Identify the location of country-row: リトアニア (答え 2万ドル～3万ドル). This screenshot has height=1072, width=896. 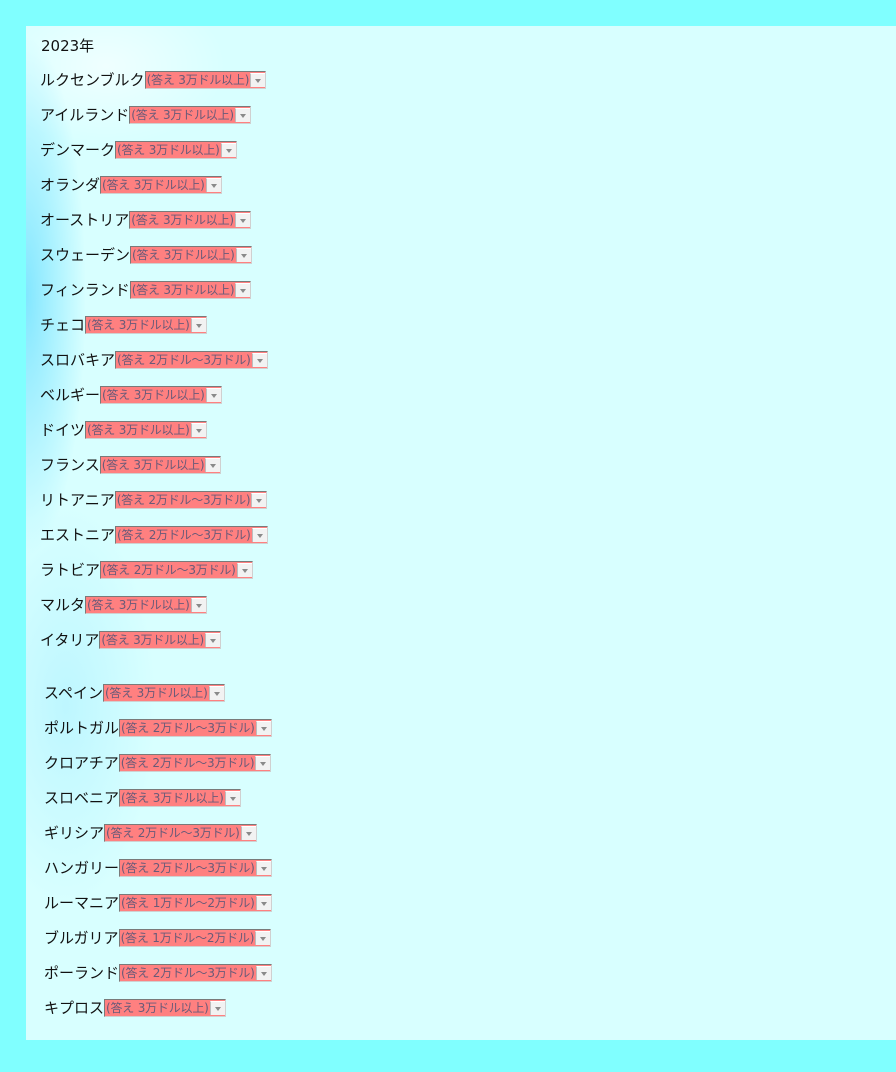
(154, 500).